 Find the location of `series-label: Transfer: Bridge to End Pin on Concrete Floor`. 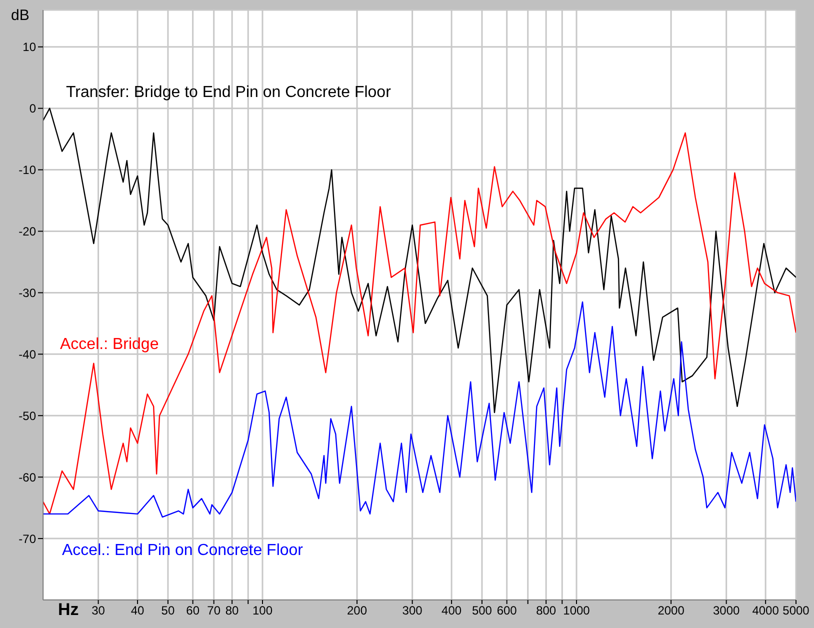

series-label: Transfer: Bridge to End Pin on Concrete Floor is located at coordinates (228, 93).